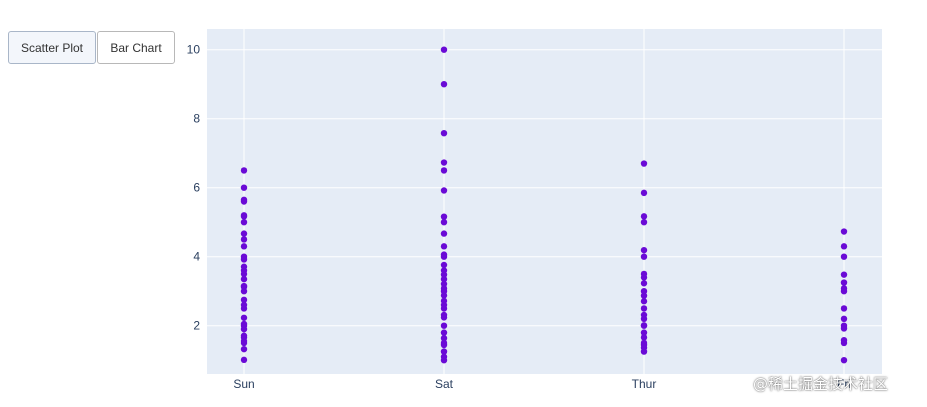 The image size is (927, 407). I want to click on y-tick-label: 8, so click(196, 119).